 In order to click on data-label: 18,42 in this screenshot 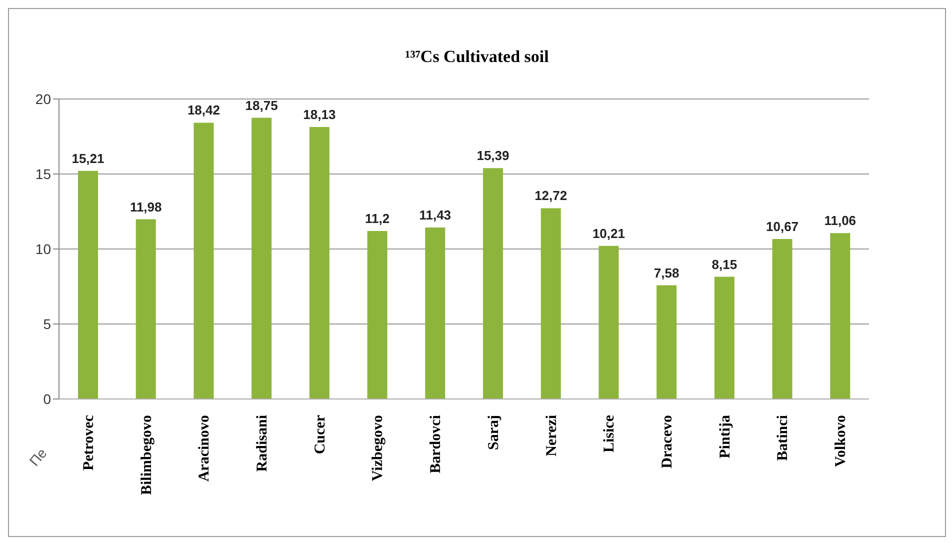, I will do `click(203, 110)`.